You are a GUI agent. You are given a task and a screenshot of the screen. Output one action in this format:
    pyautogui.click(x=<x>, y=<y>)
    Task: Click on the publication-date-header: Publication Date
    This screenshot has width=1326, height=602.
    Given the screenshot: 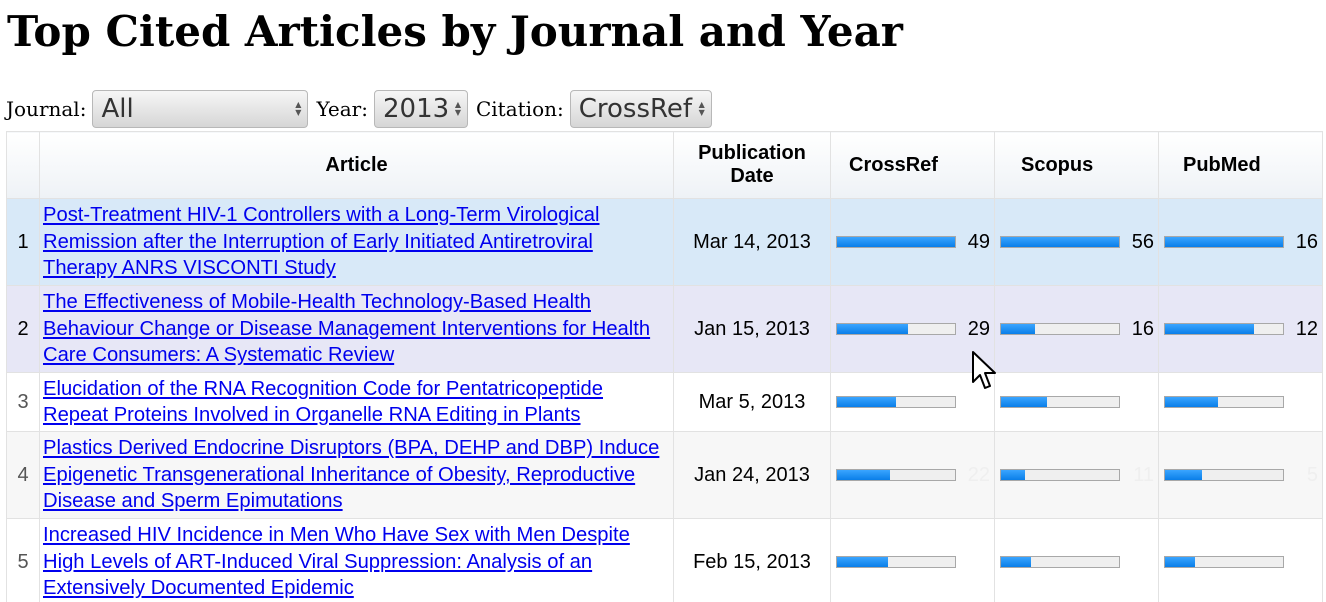 What is the action you would take?
    pyautogui.click(x=752, y=165)
    